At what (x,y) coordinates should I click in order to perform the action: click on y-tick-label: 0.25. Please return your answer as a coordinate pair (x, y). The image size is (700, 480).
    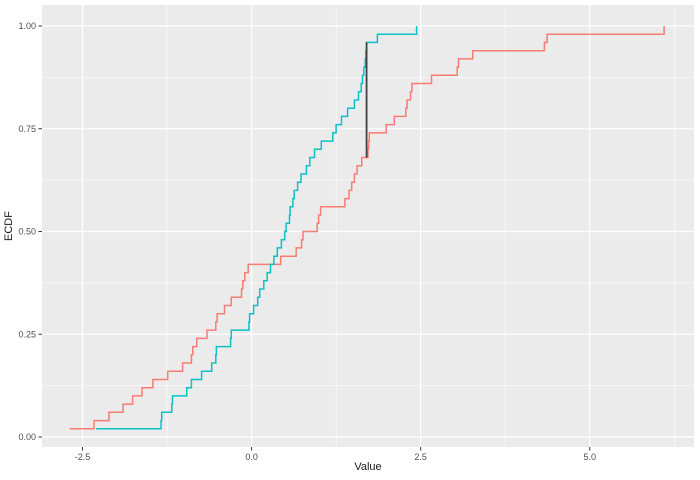
    Looking at the image, I should click on (27, 334).